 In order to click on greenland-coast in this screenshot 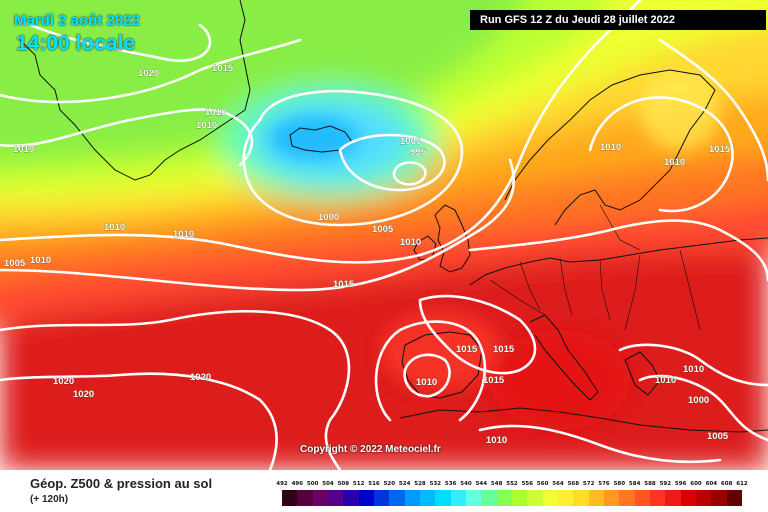, I will do `click(135, 90)`.